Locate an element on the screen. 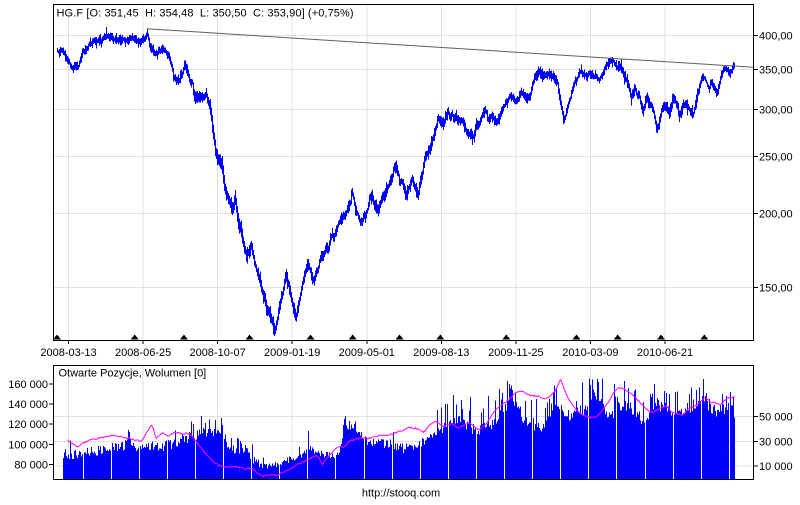 This screenshot has width=800, height=505. svg-text: 2009-05-01 is located at coordinates (367, 353).